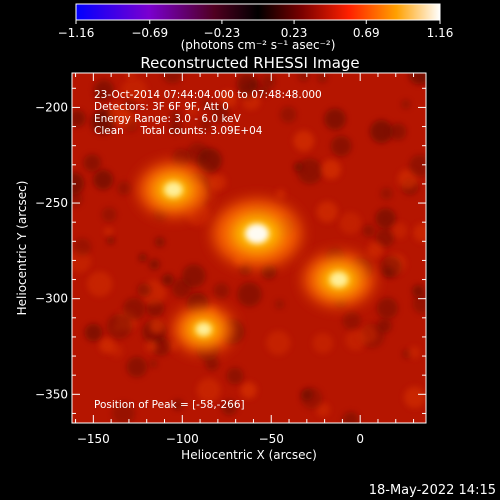 The height and width of the screenshot is (500, 500). What do you see at coordinates (182, 439) in the screenshot?
I see `x-tick-label: −100` at bounding box center [182, 439].